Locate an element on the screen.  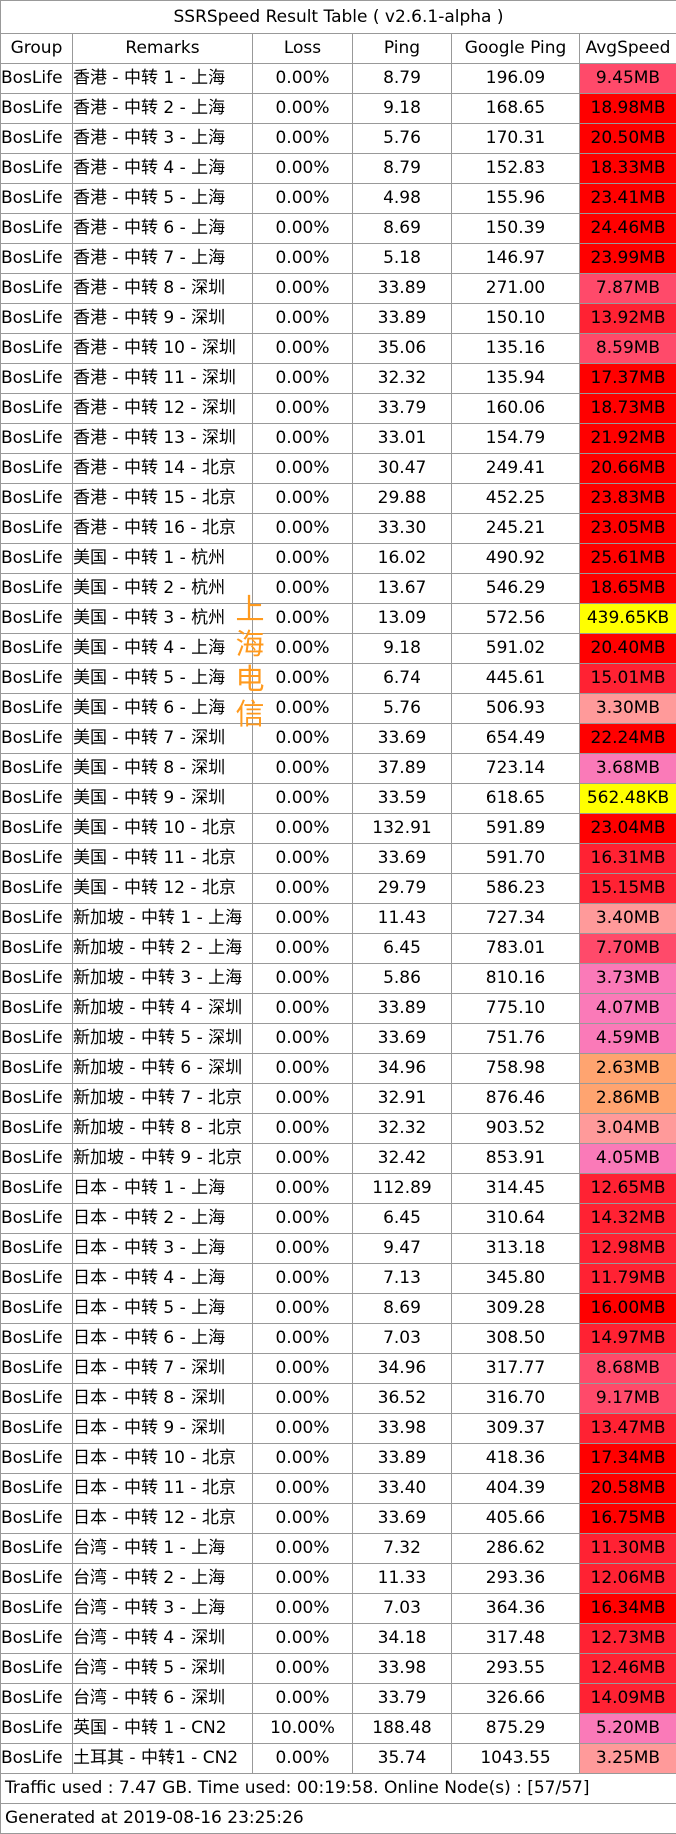
cell-google-ping: 152.83 is located at coordinates (516, 169).